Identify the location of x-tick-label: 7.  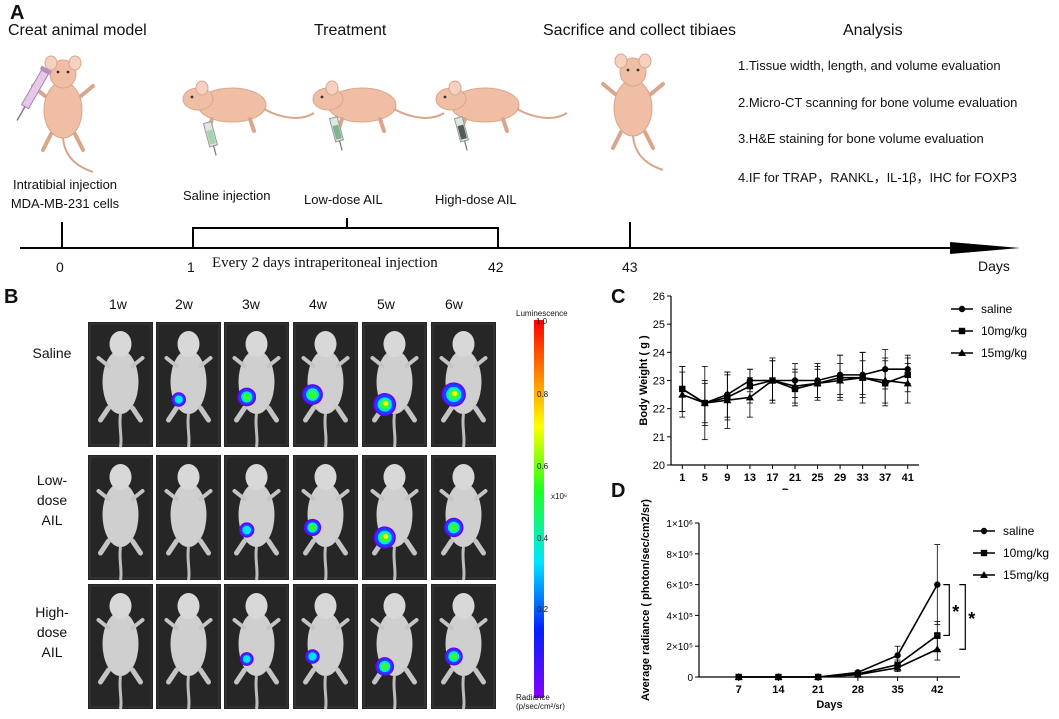
(739, 690).